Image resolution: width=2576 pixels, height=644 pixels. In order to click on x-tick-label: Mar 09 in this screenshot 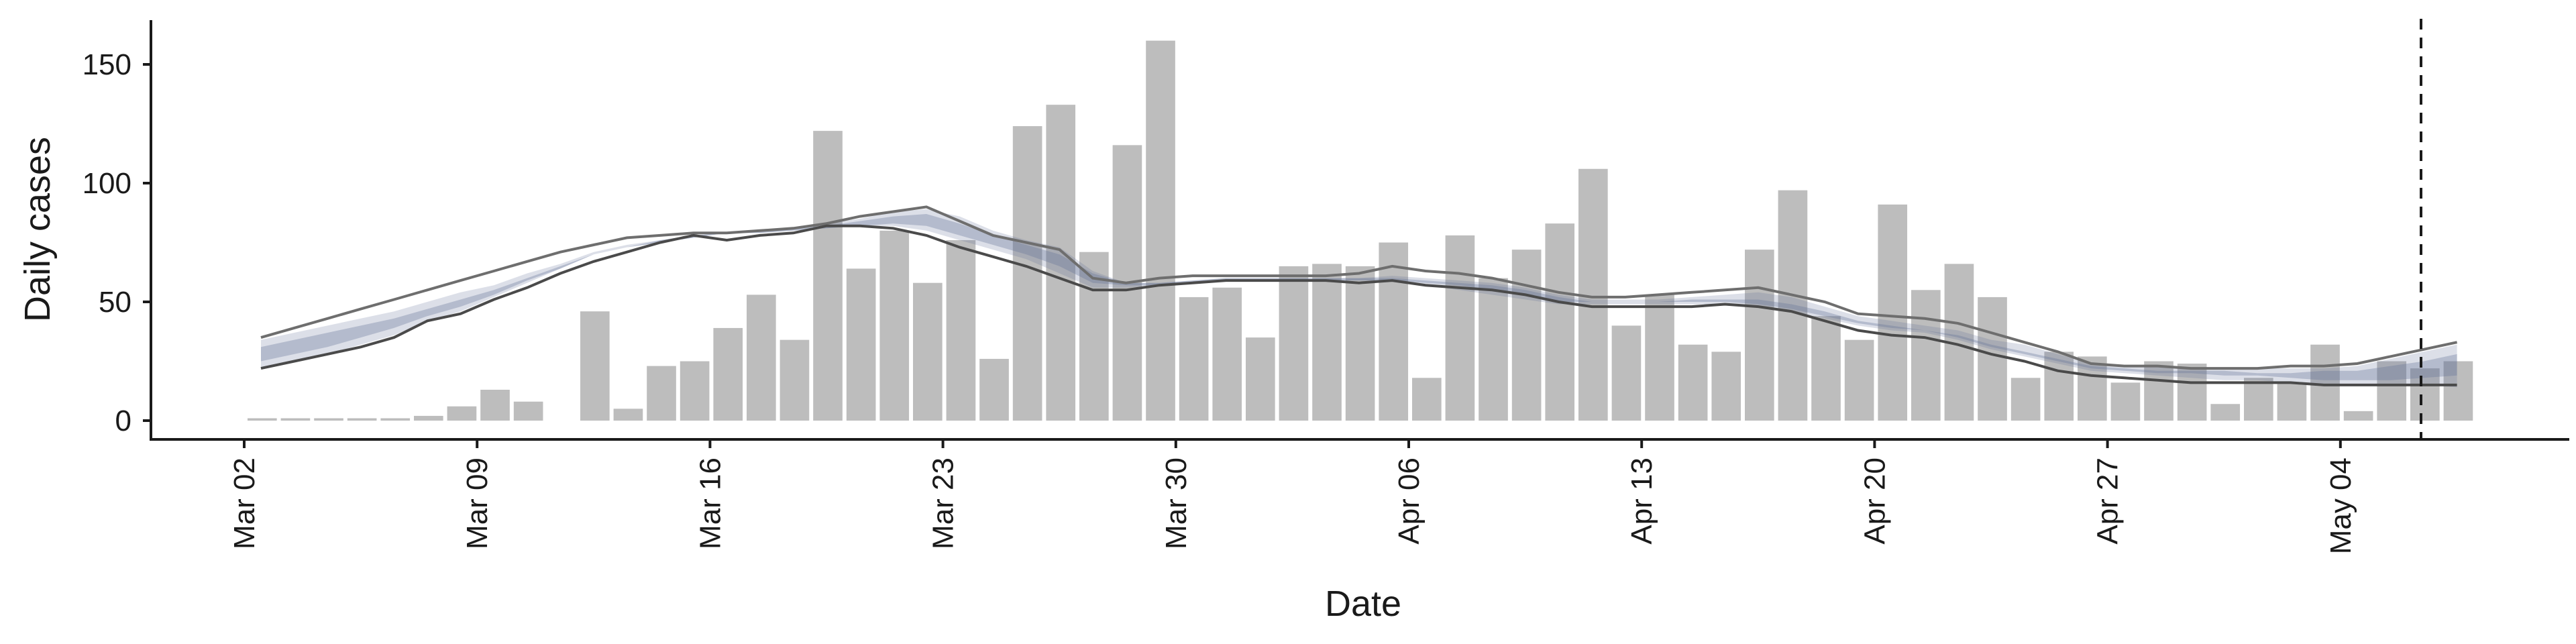, I will do `click(477, 503)`.